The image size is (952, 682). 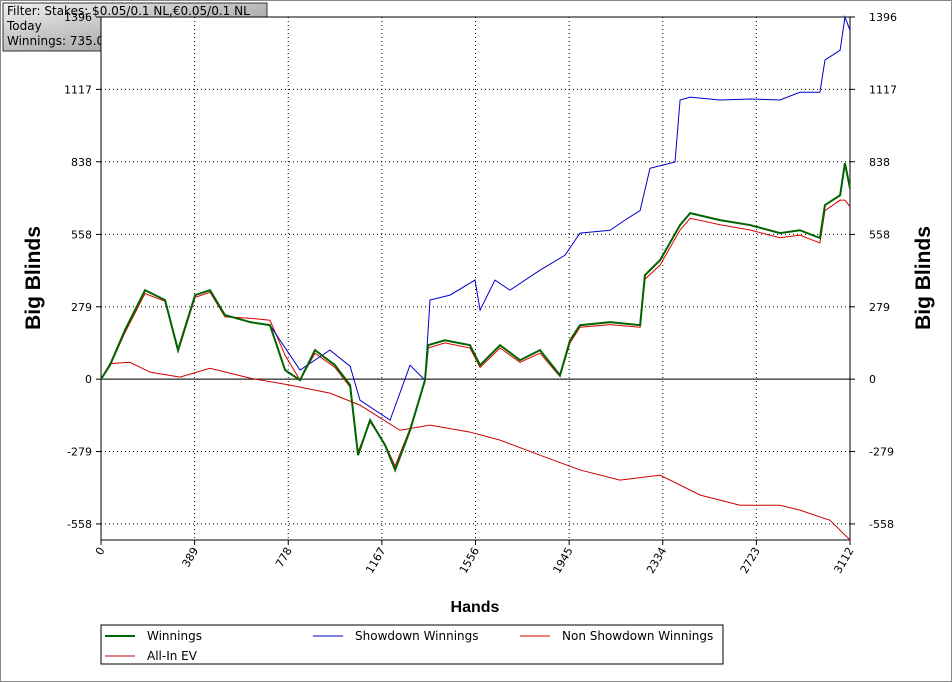 I want to click on legend-label: All-In EV, so click(x=172, y=656).